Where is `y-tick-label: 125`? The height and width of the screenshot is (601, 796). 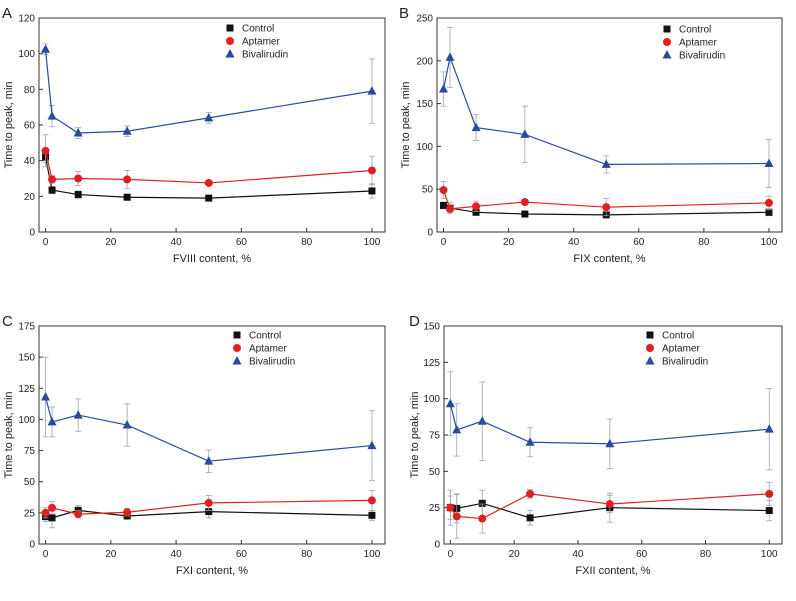
y-tick-label: 125 is located at coordinates (26, 389).